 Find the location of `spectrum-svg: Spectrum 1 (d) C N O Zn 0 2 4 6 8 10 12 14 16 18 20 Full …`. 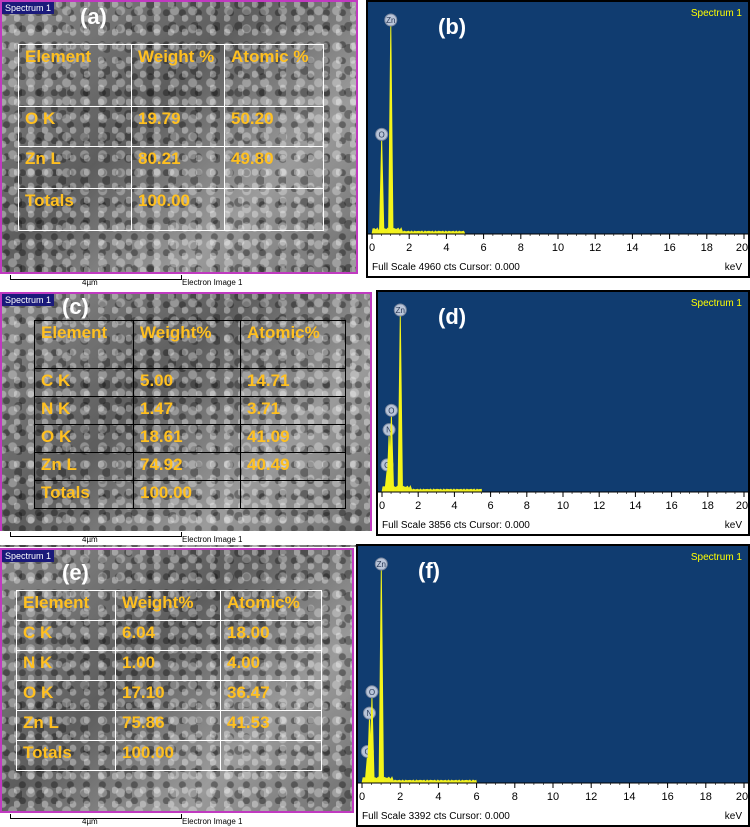

spectrum-svg: Spectrum 1 (d) C N O Zn 0 2 4 6 8 10 12 14 16 18 20 Full … is located at coordinates (563, 416).